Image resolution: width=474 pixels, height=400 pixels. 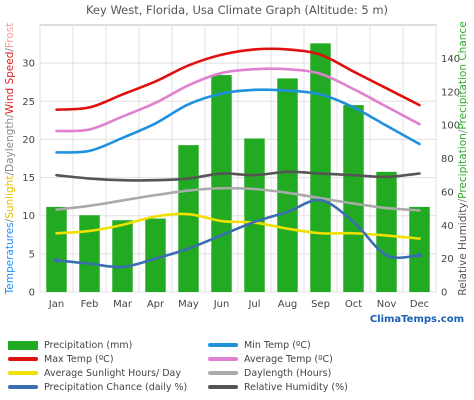 What do you see at coordinates (447, 226) in the screenshot?
I see `right-tick-label: 40` at bounding box center [447, 226].